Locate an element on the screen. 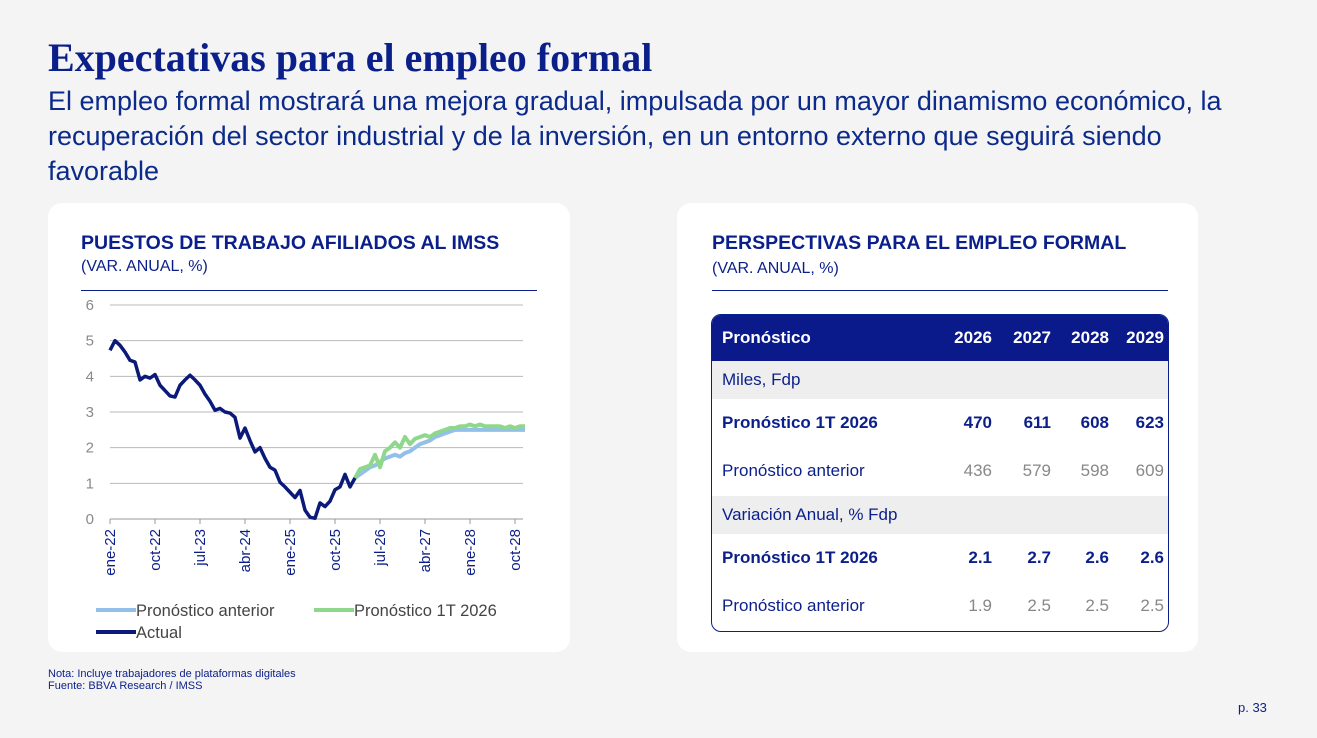 This screenshot has height=738, width=1317. y-tick-label: 3 is located at coordinates (90, 412).